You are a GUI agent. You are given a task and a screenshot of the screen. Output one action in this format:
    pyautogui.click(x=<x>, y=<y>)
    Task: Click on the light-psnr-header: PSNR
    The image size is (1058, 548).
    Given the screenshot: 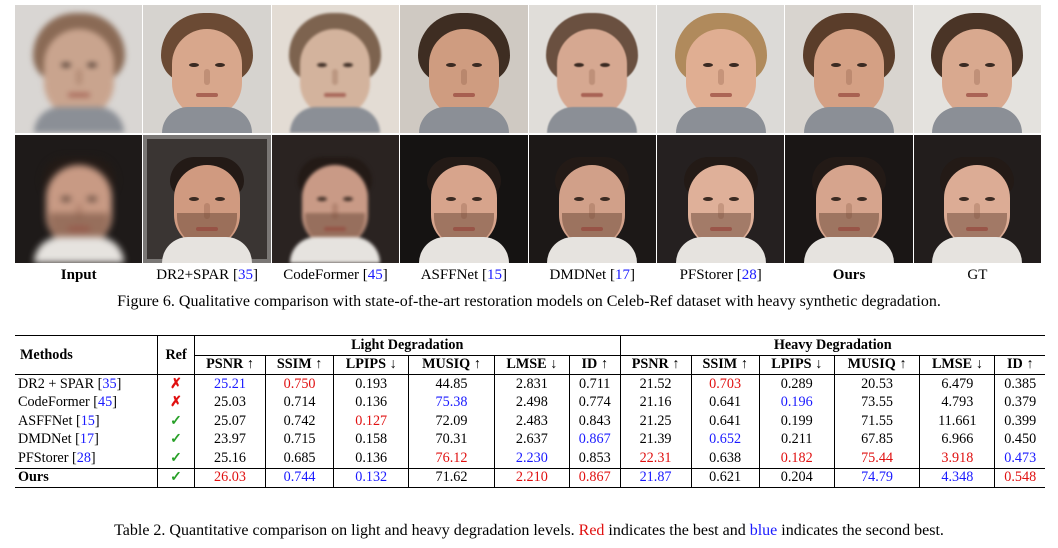 What is the action you would take?
    pyautogui.click(x=230, y=365)
    